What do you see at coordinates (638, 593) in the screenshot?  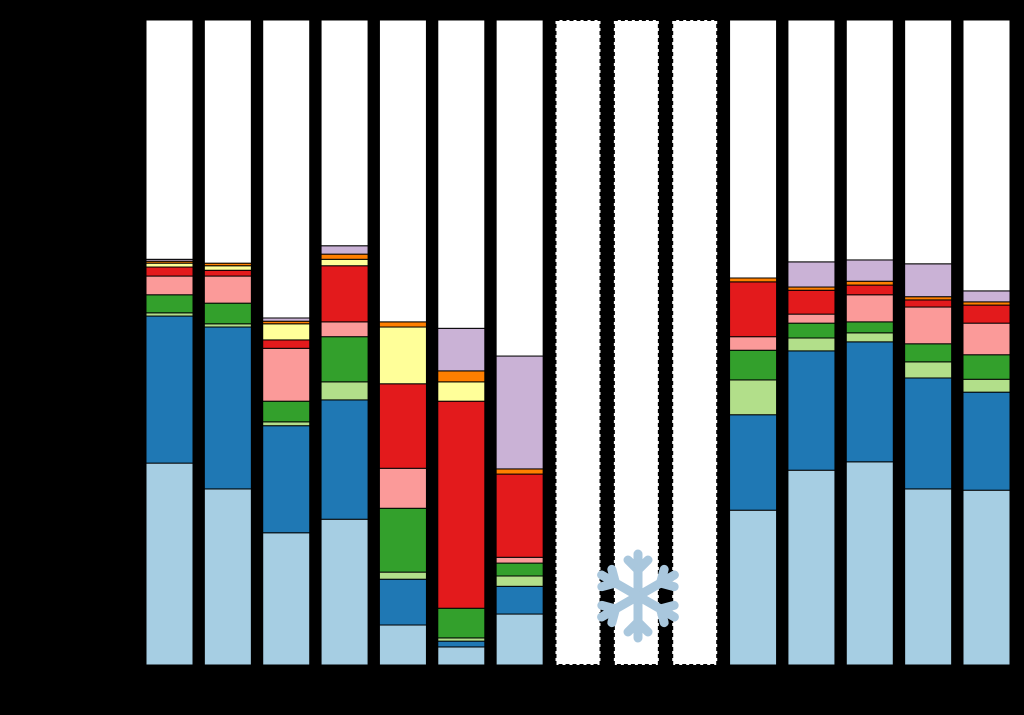 I see `snowflake-icon` at bounding box center [638, 593].